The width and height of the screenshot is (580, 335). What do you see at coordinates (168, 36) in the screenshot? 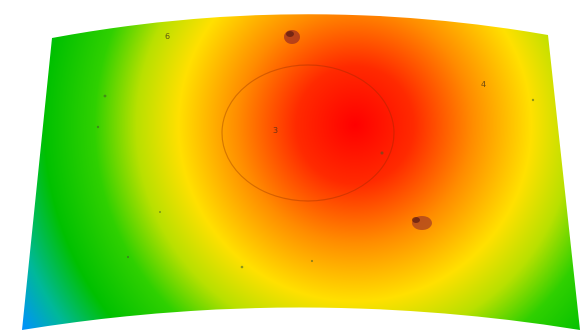
I see `marker-label: 6` at bounding box center [168, 36].